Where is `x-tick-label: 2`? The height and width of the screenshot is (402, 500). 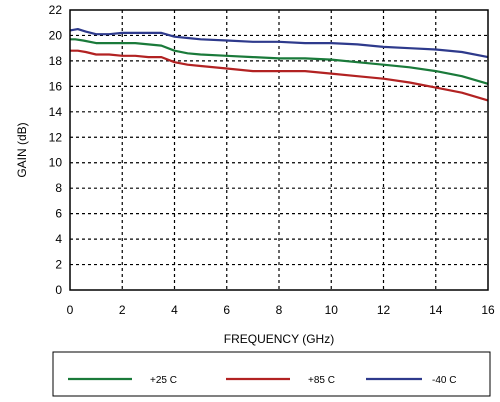
x-tick-label: 2 is located at coordinates (122, 310).